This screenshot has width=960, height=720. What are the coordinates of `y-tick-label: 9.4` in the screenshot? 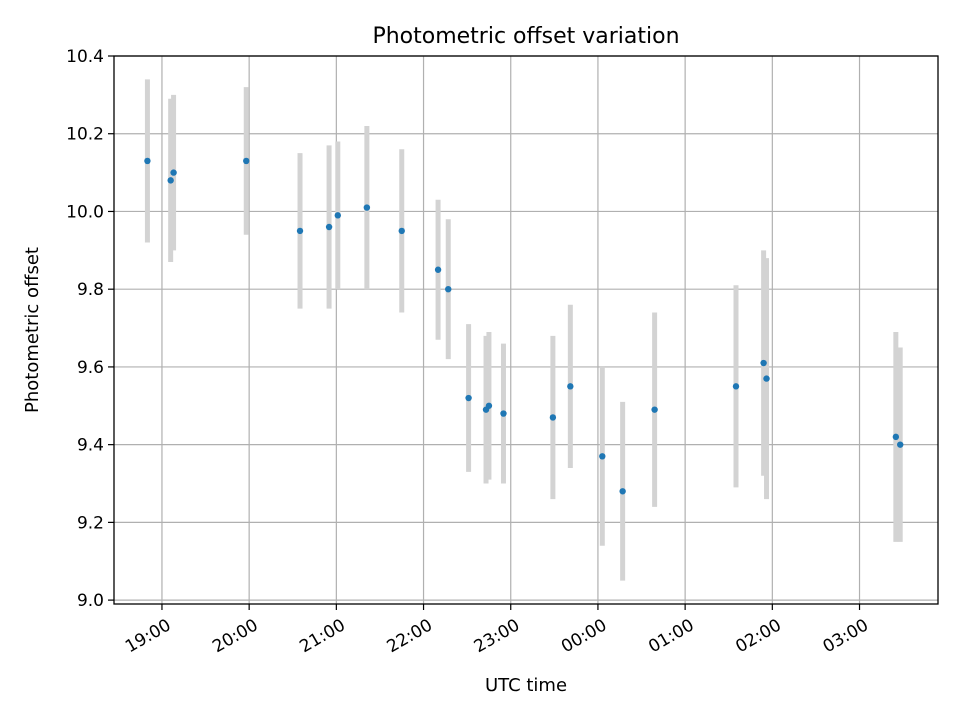 It's located at (90, 446).